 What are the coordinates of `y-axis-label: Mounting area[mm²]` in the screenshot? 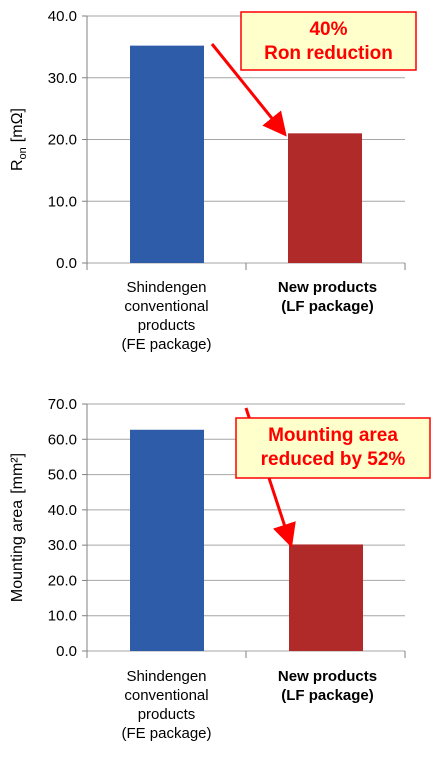 It's located at (17, 527).